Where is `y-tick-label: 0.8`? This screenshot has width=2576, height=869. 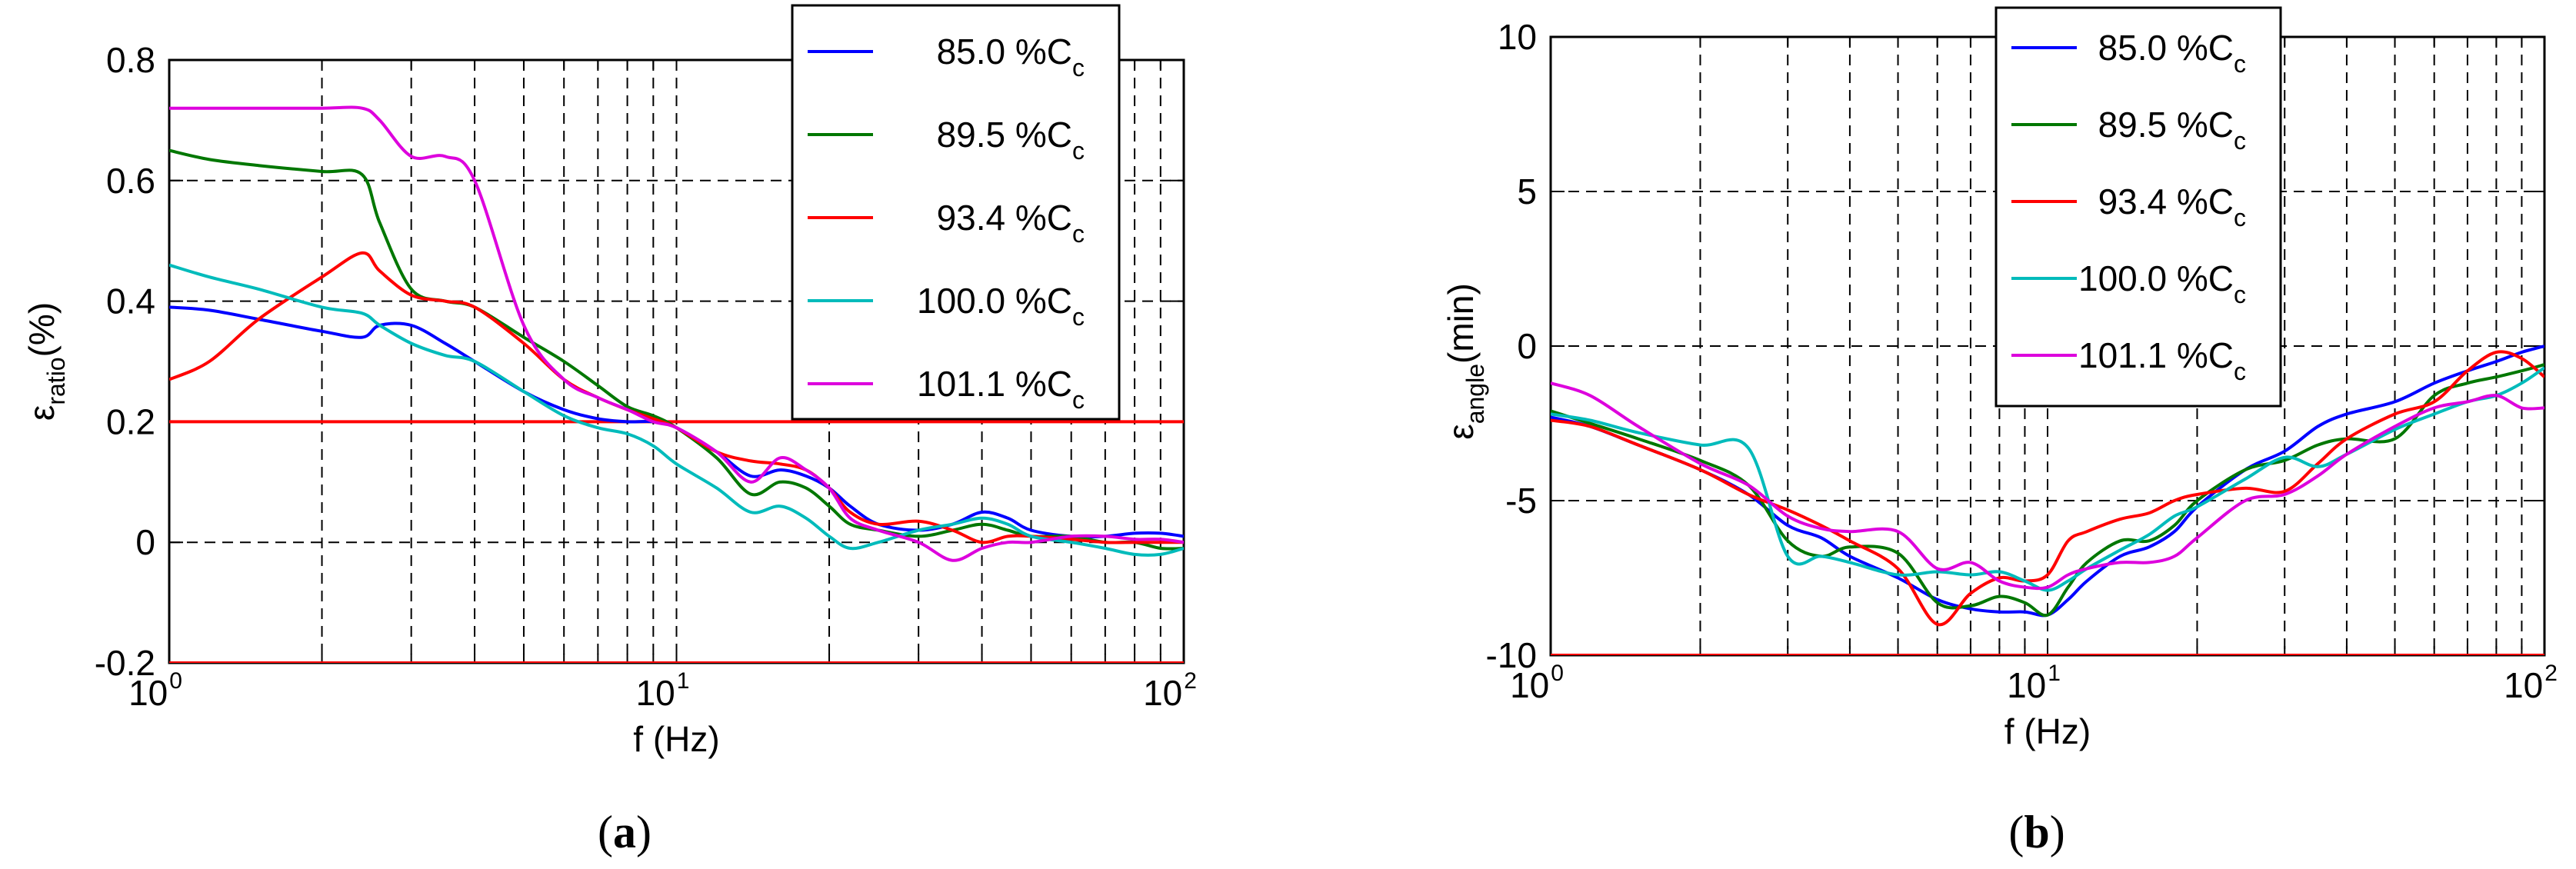
y-tick-label: 0.8 is located at coordinates (130, 60).